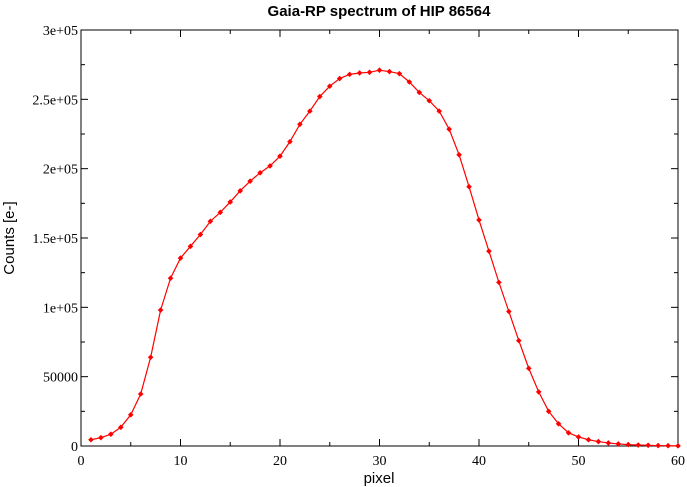 Image resolution: width=687 pixels, height=487 pixels. Describe the element at coordinates (380, 461) in the screenshot. I see `x-tick-label: 30` at that location.